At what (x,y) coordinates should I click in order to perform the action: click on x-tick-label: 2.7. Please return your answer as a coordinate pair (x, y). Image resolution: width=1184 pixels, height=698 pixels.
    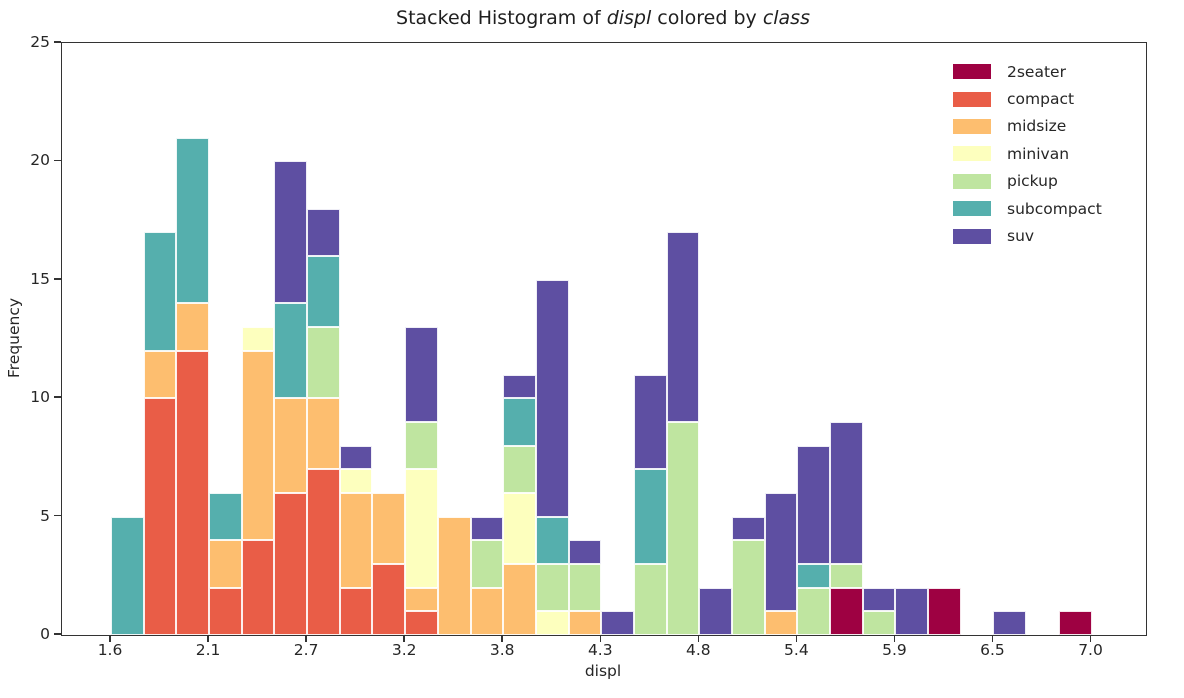
    Looking at the image, I should click on (306, 650).